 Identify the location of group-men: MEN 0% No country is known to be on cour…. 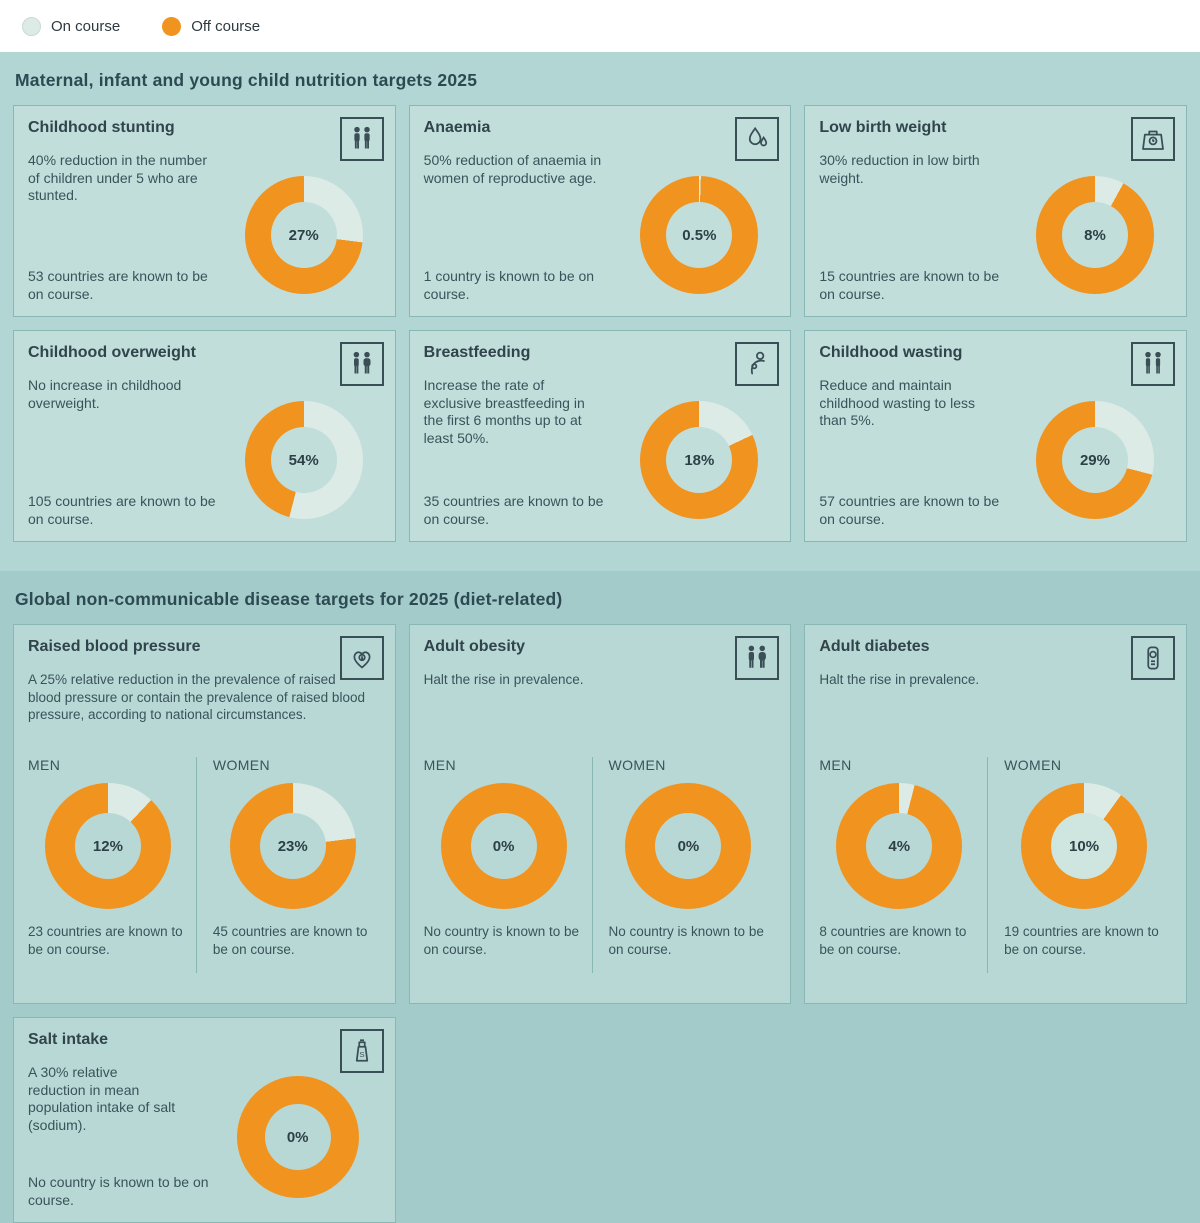
(508, 865).